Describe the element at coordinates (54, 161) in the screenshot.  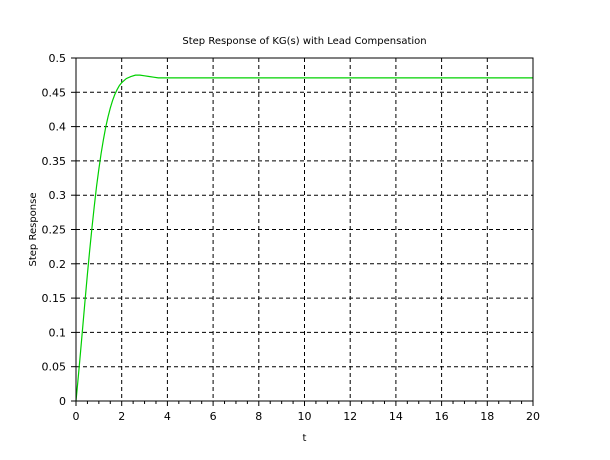
I see `y-tick-label: 0.35` at that location.